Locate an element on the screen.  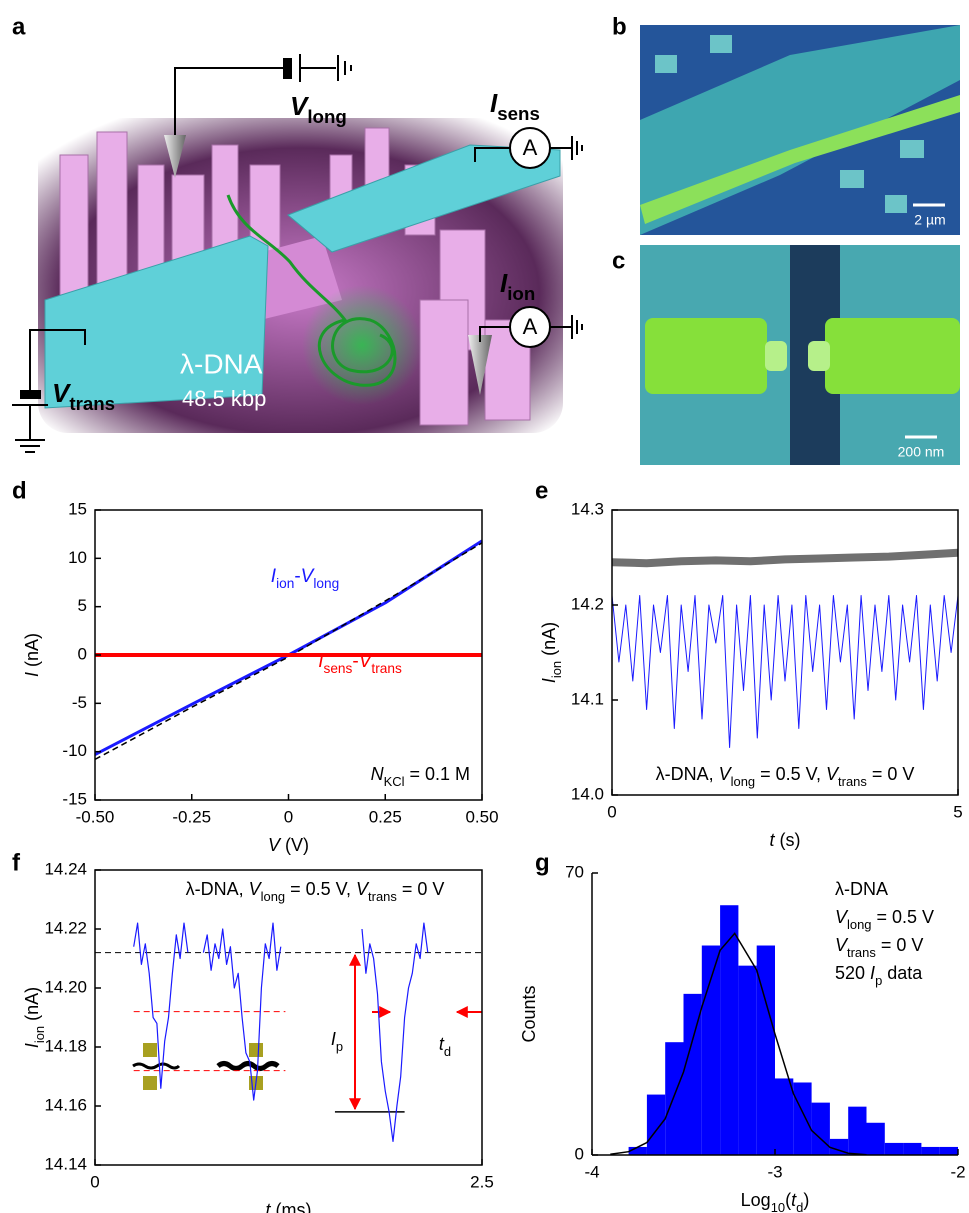
text-part: d is located at coordinates (447, 1051).